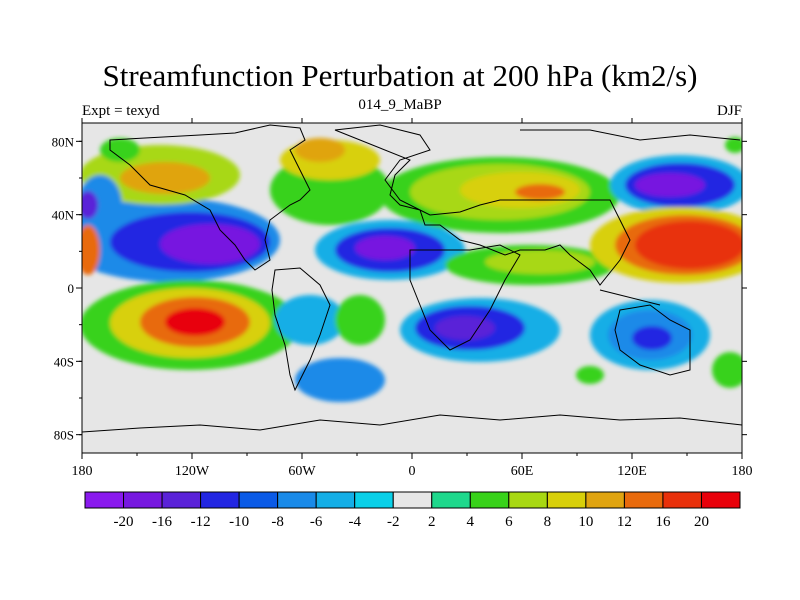 The image size is (800, 600). I want to click on colorbar-label: -10, so click(239, 522).